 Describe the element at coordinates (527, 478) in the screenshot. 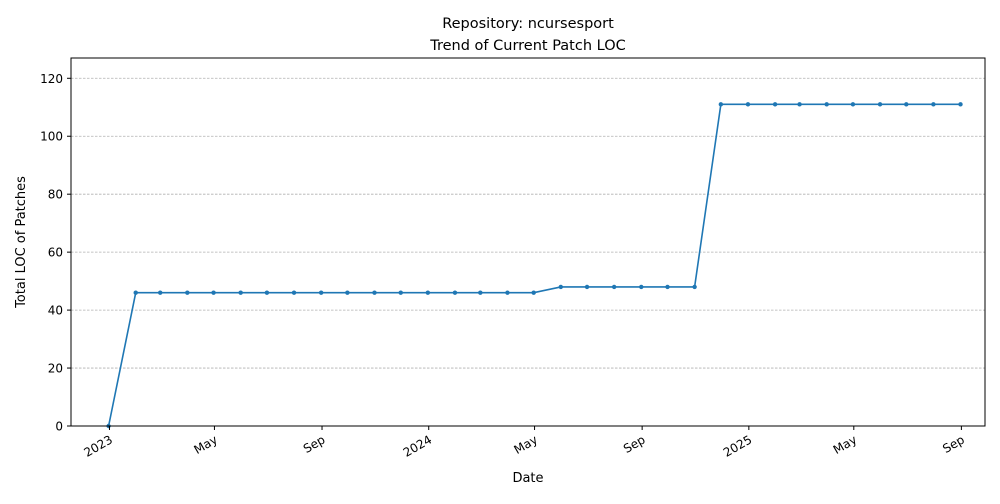

I see `x-axis-label: Date` at that location.